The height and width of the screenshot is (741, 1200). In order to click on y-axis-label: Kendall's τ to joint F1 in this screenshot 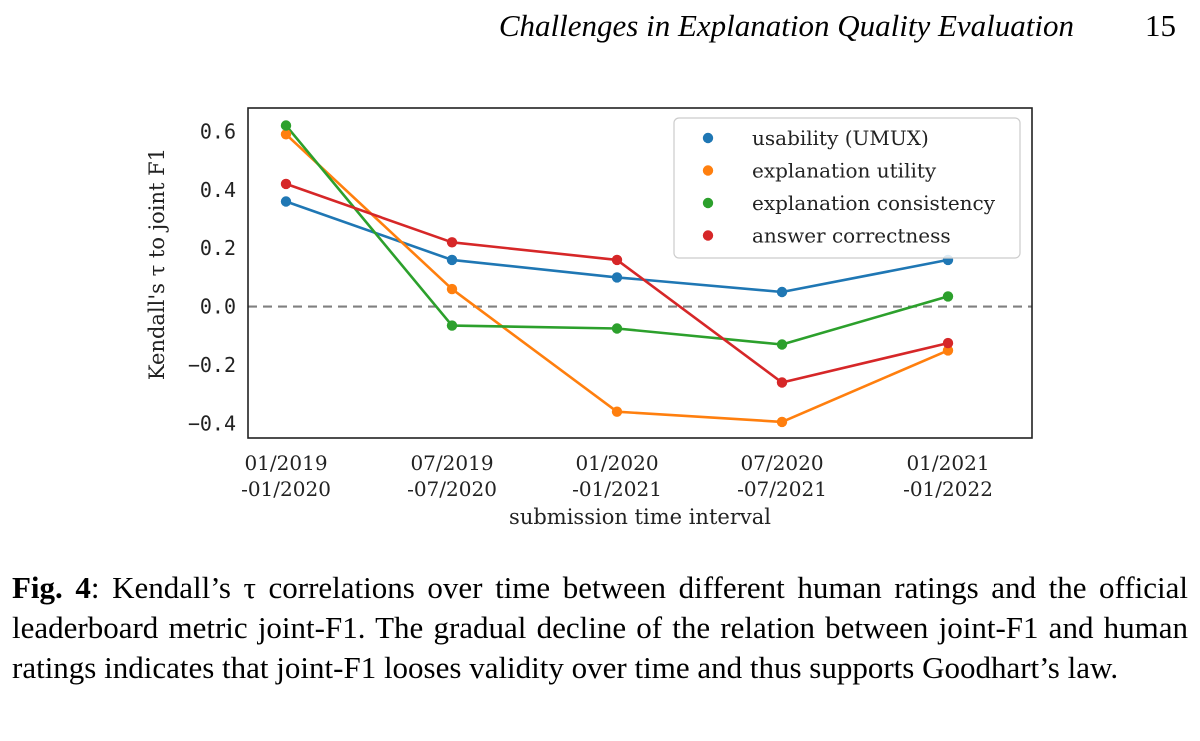, I will do `click(157, 264)`.